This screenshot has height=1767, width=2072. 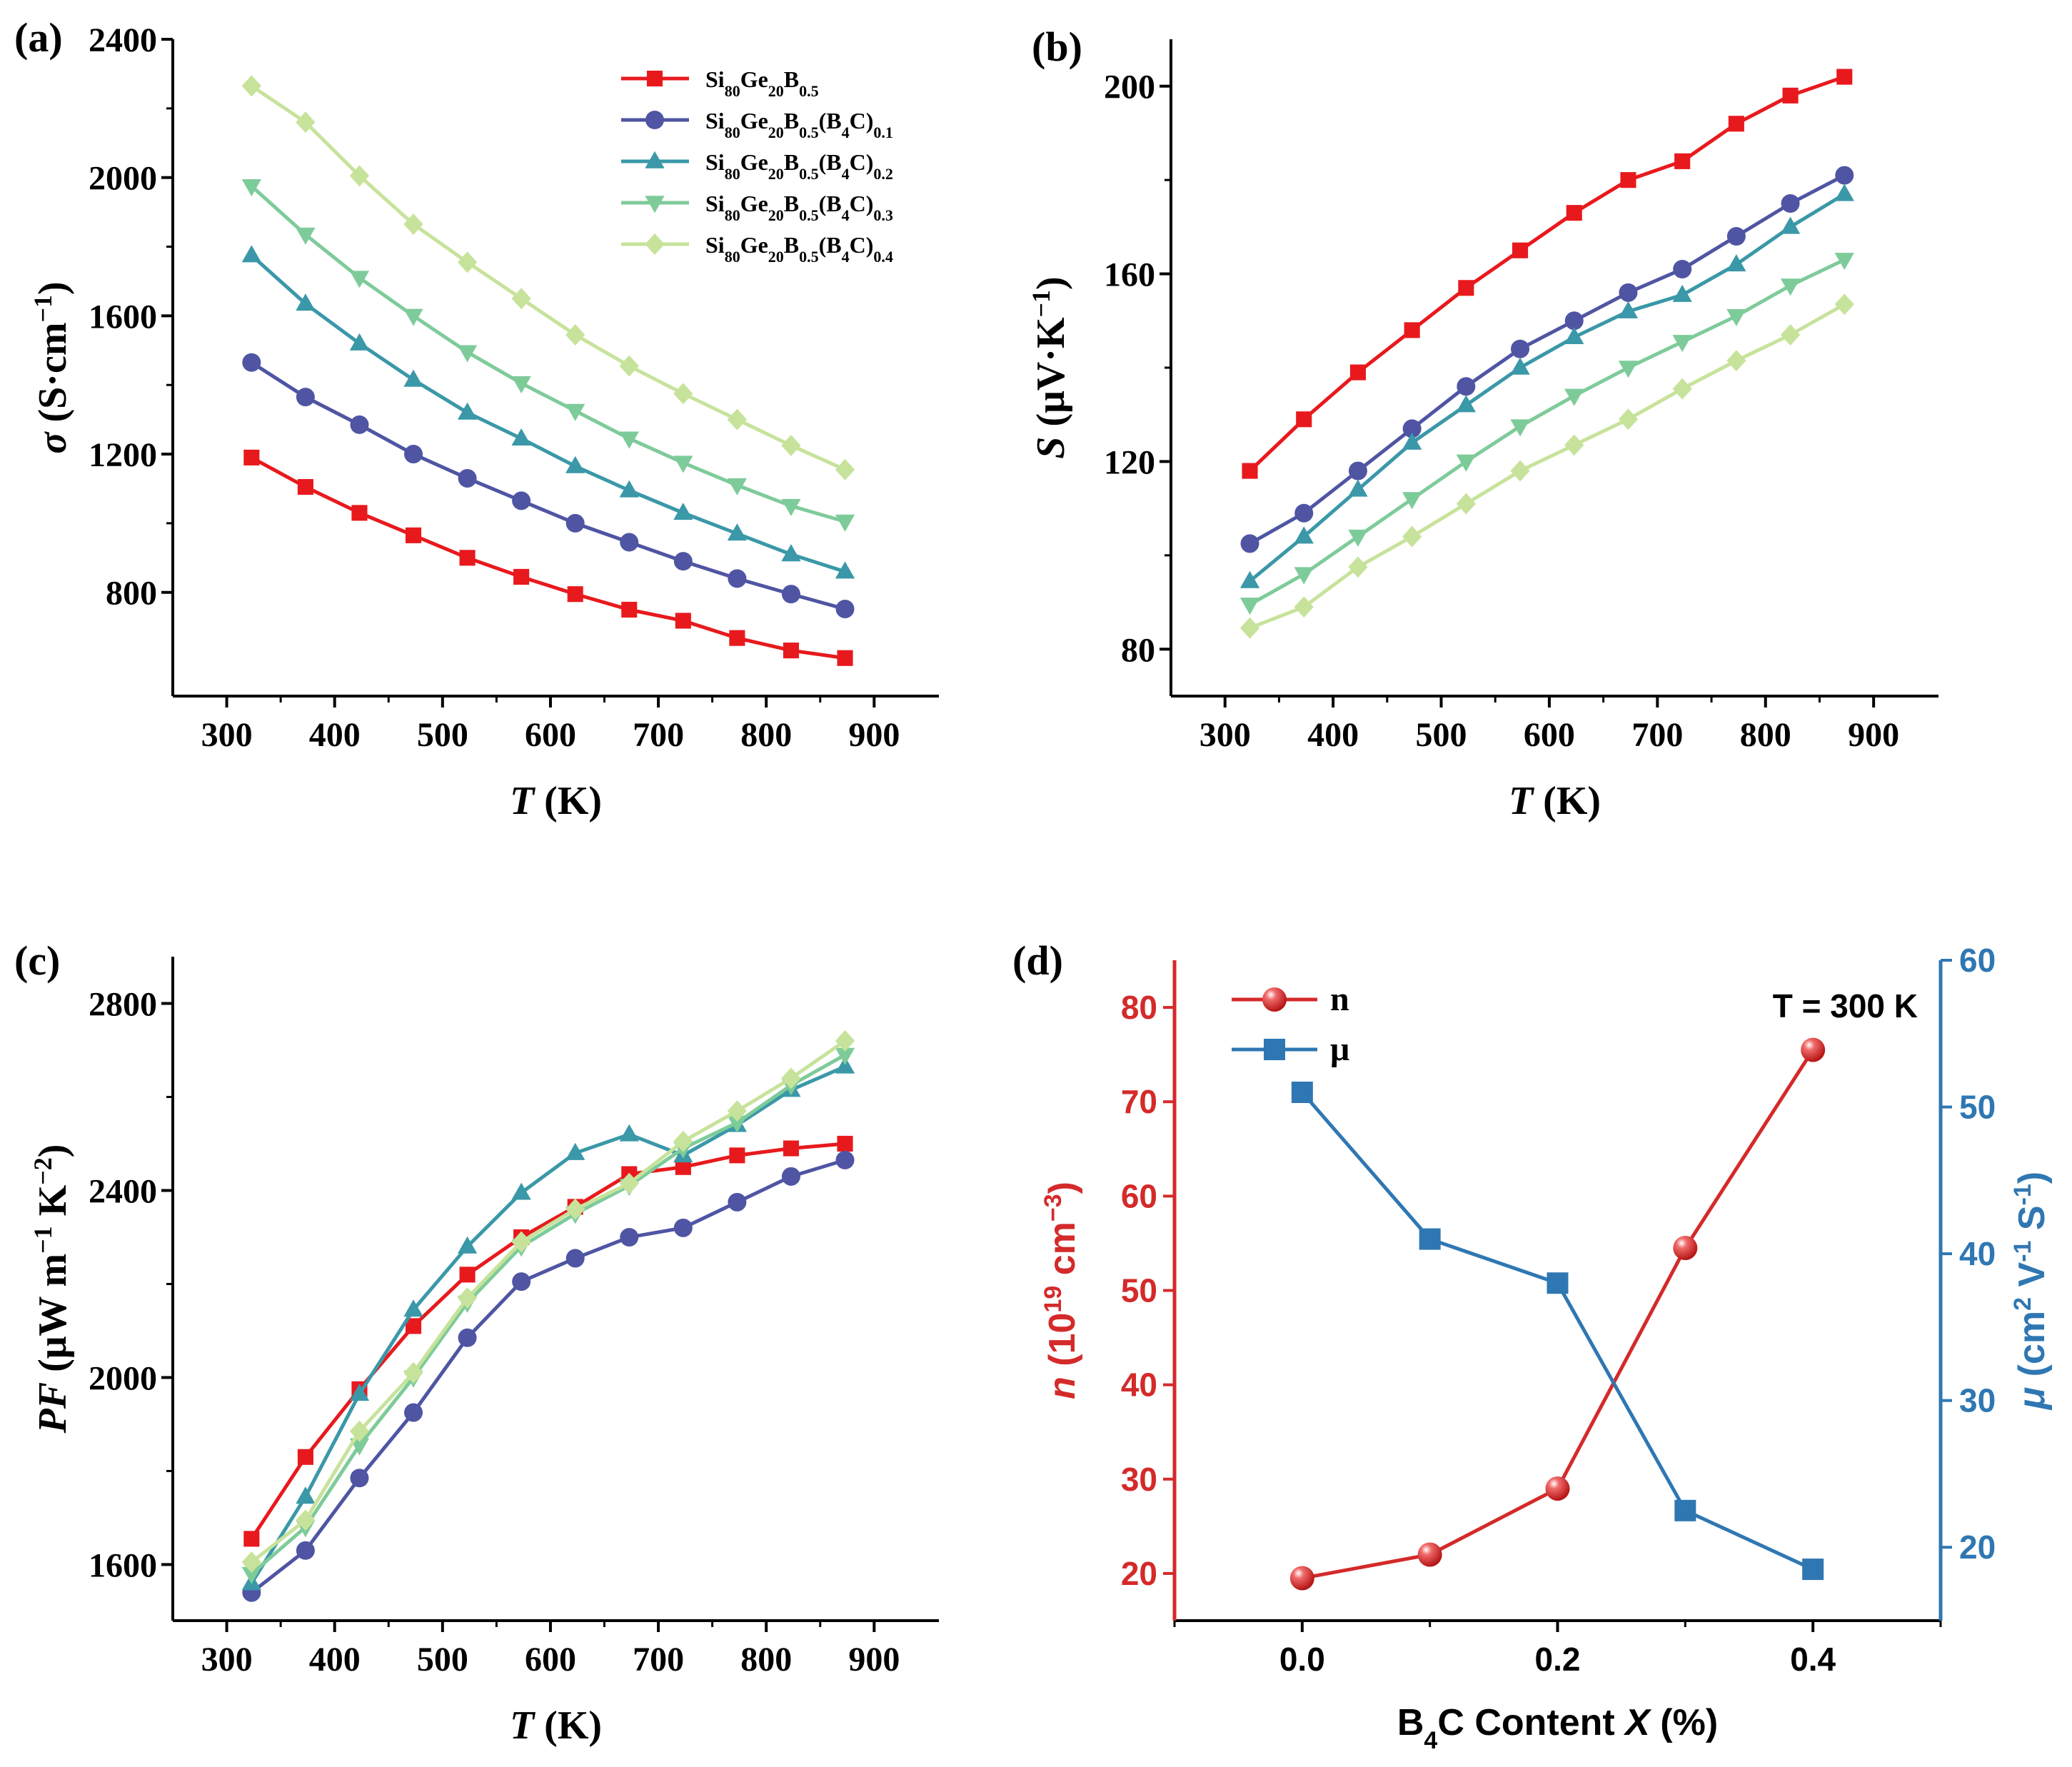 I want to click on y-left-title-part: cm, so click(x=1062, y=1254).